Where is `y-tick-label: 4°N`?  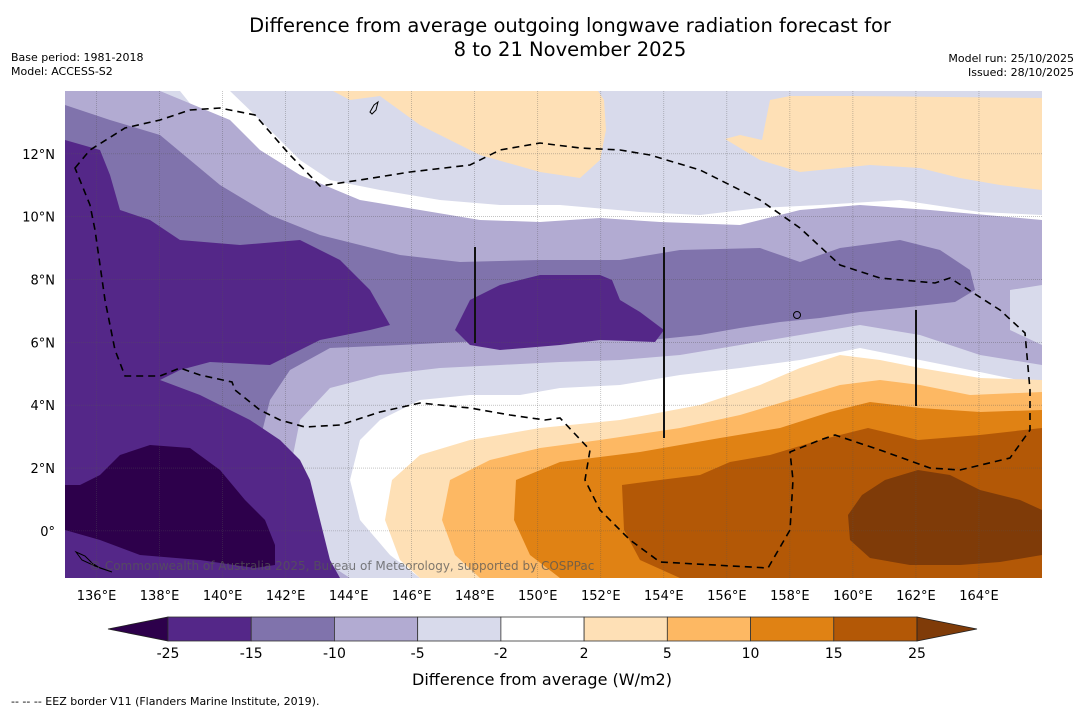
y-tick-label: 4°N is located at coordinates (43, 406).